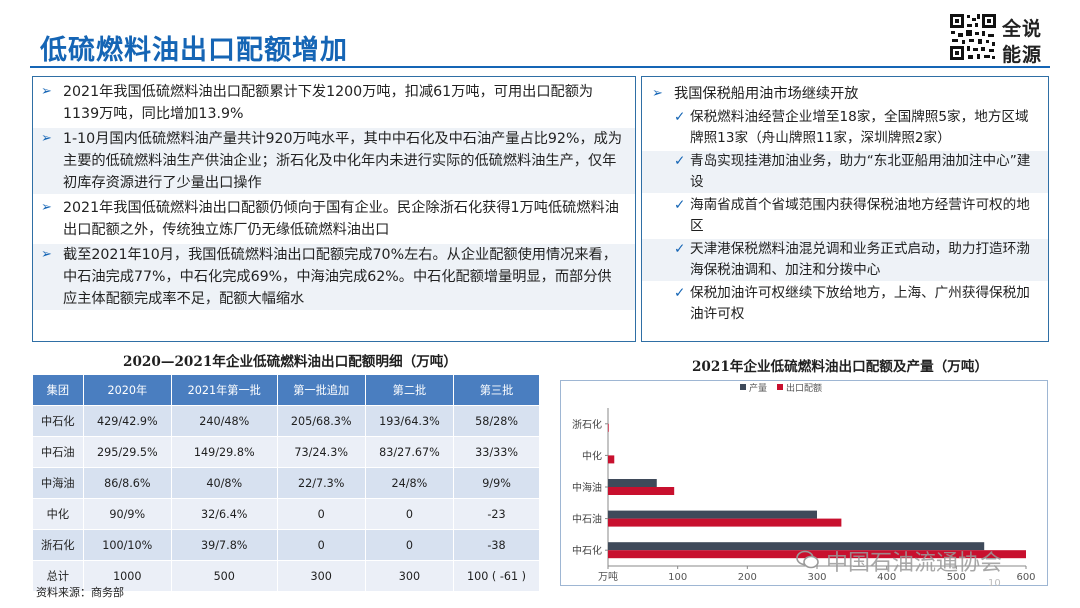 The image size is (1080, 608). Describe the element at coordinates (496, 452) in the screenshot. I see `table-cell: 33/33%` at that location.